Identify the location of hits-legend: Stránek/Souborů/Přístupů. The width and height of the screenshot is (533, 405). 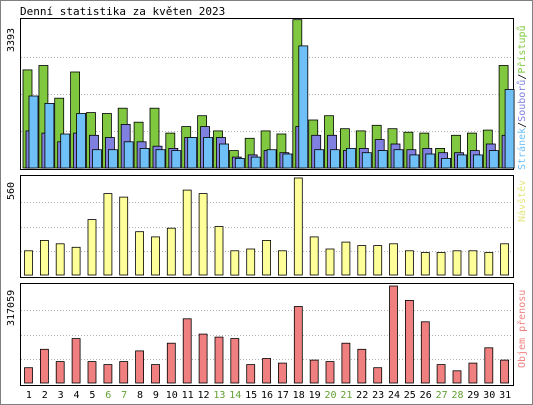
(522, 97).